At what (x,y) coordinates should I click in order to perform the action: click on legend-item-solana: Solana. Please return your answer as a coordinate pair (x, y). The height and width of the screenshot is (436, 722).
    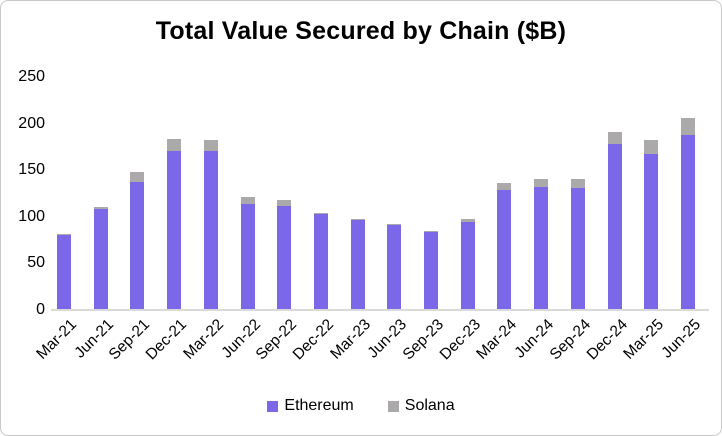
    Looking at the image, I should click on (421, 405).